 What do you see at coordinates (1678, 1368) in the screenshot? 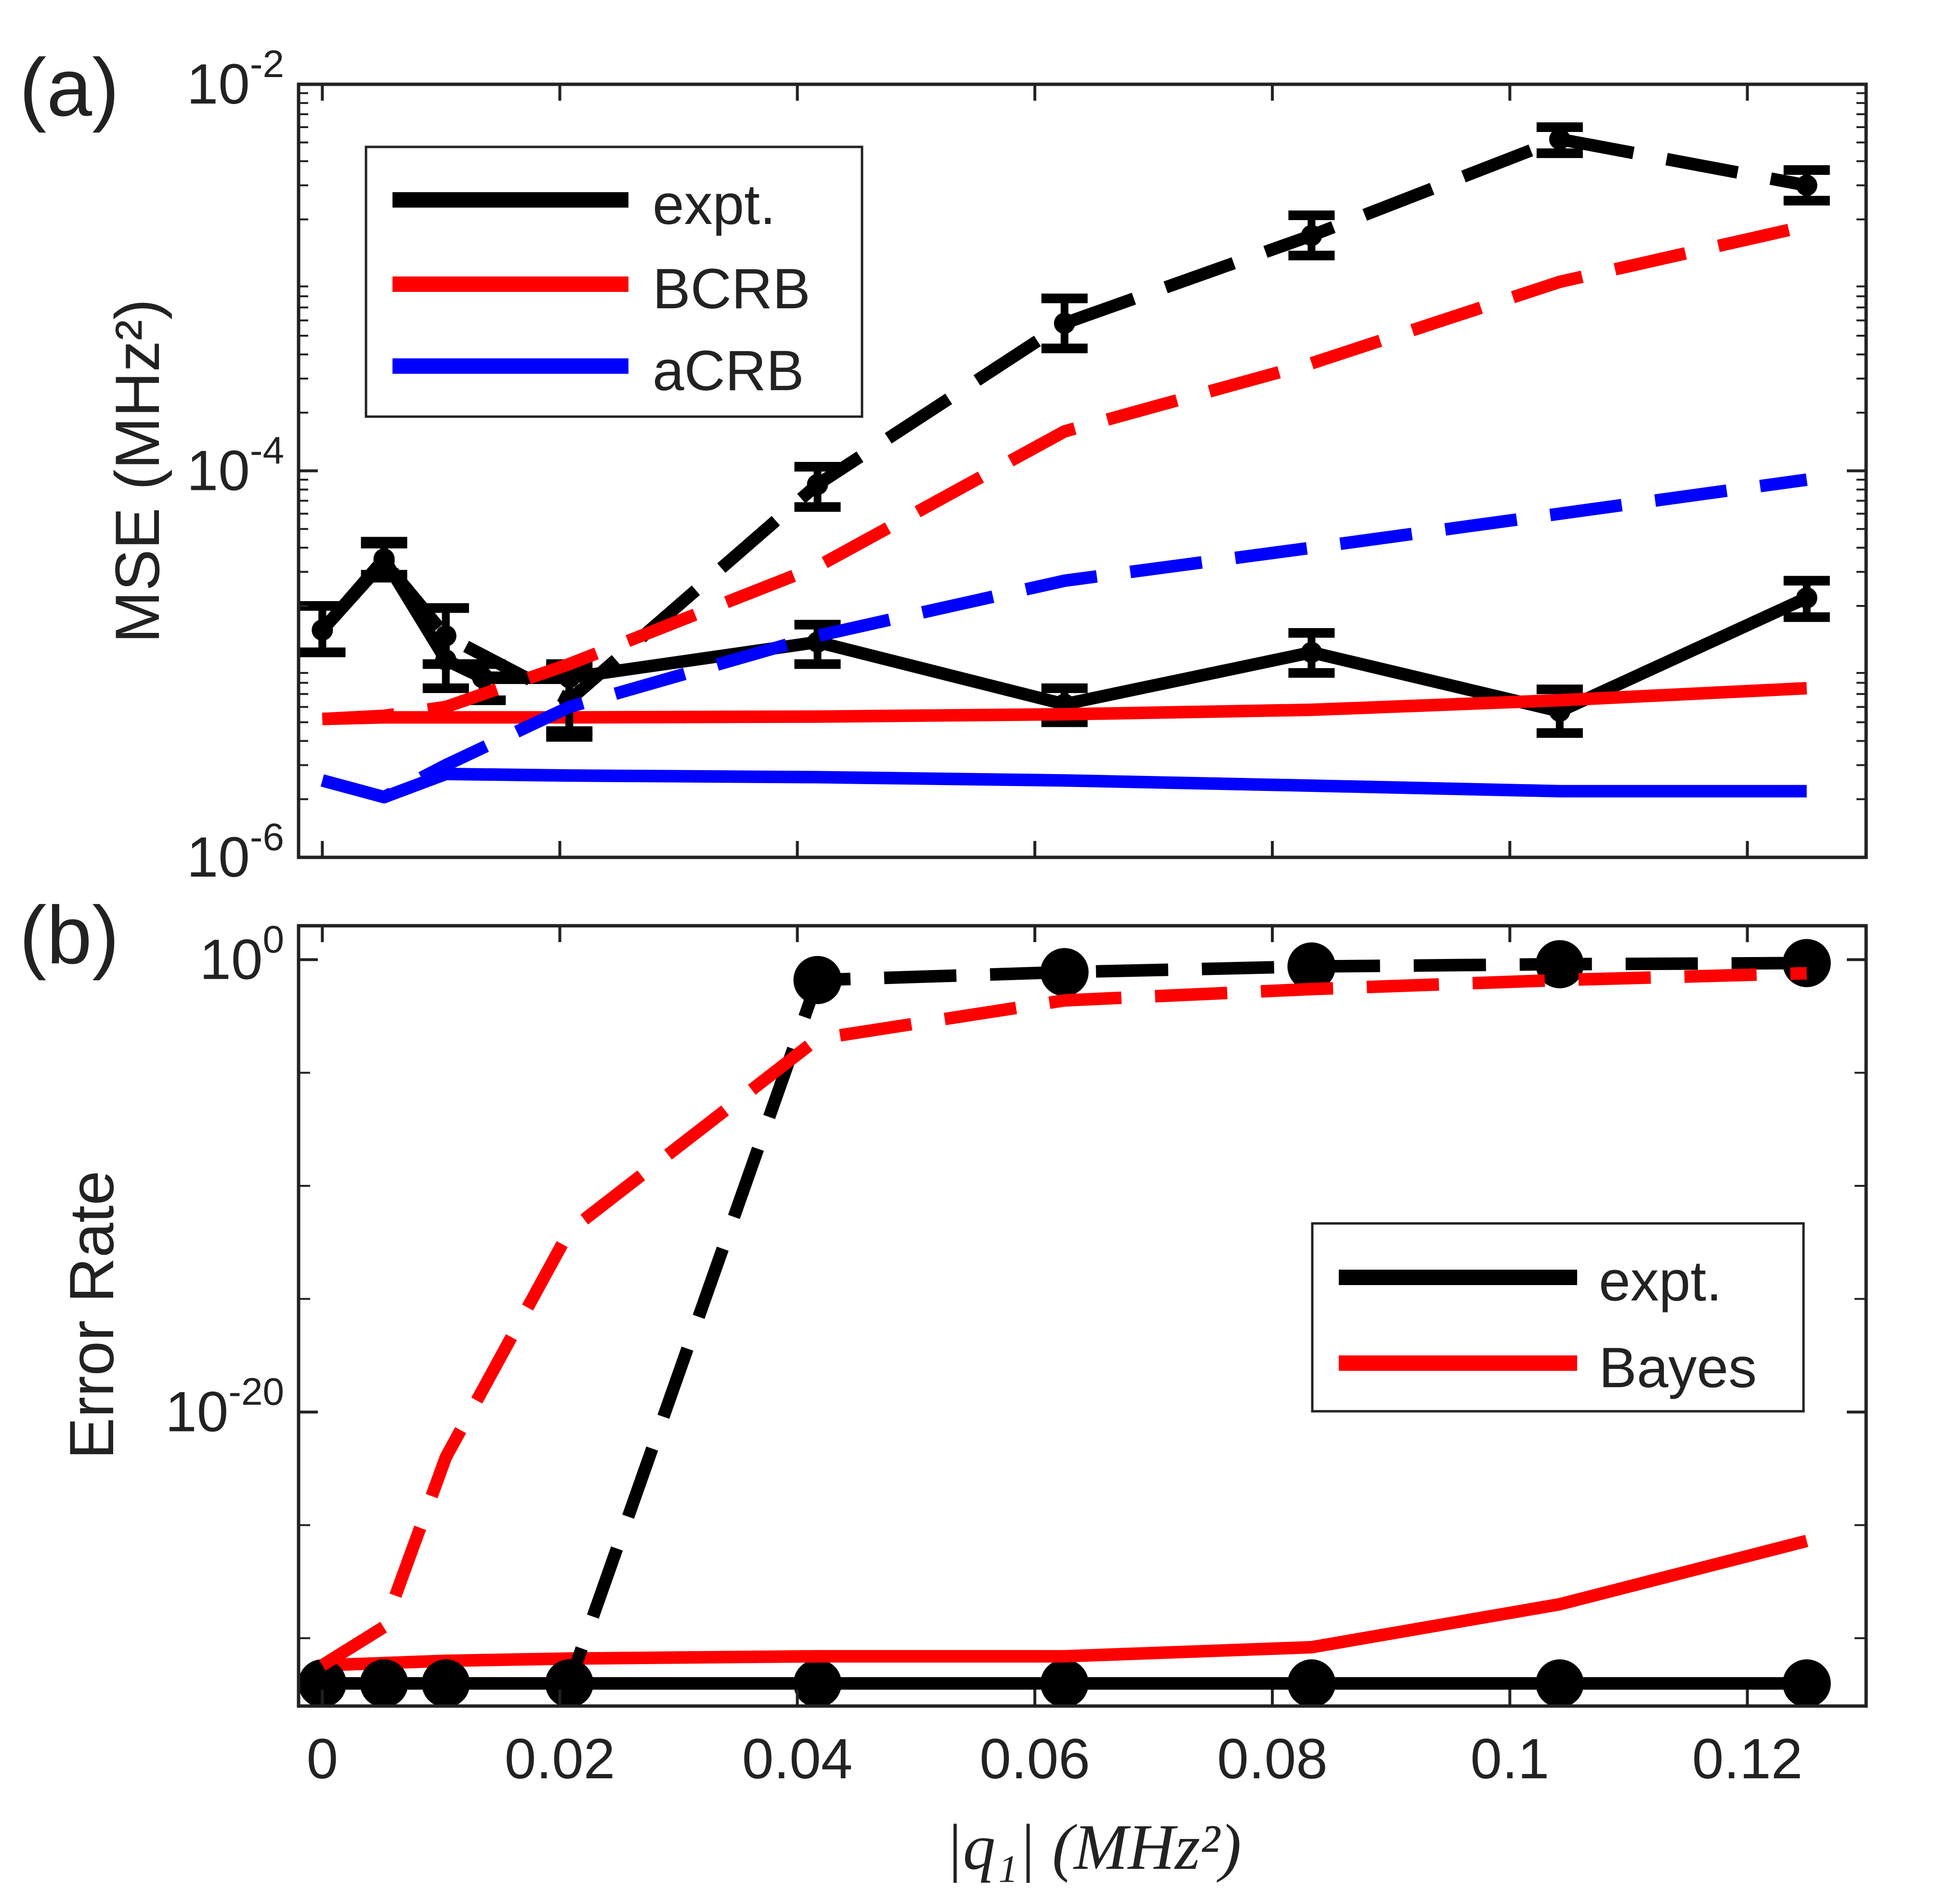
I see `legend-label-bayes: Bayes` at bounding box center [1678, 1368].